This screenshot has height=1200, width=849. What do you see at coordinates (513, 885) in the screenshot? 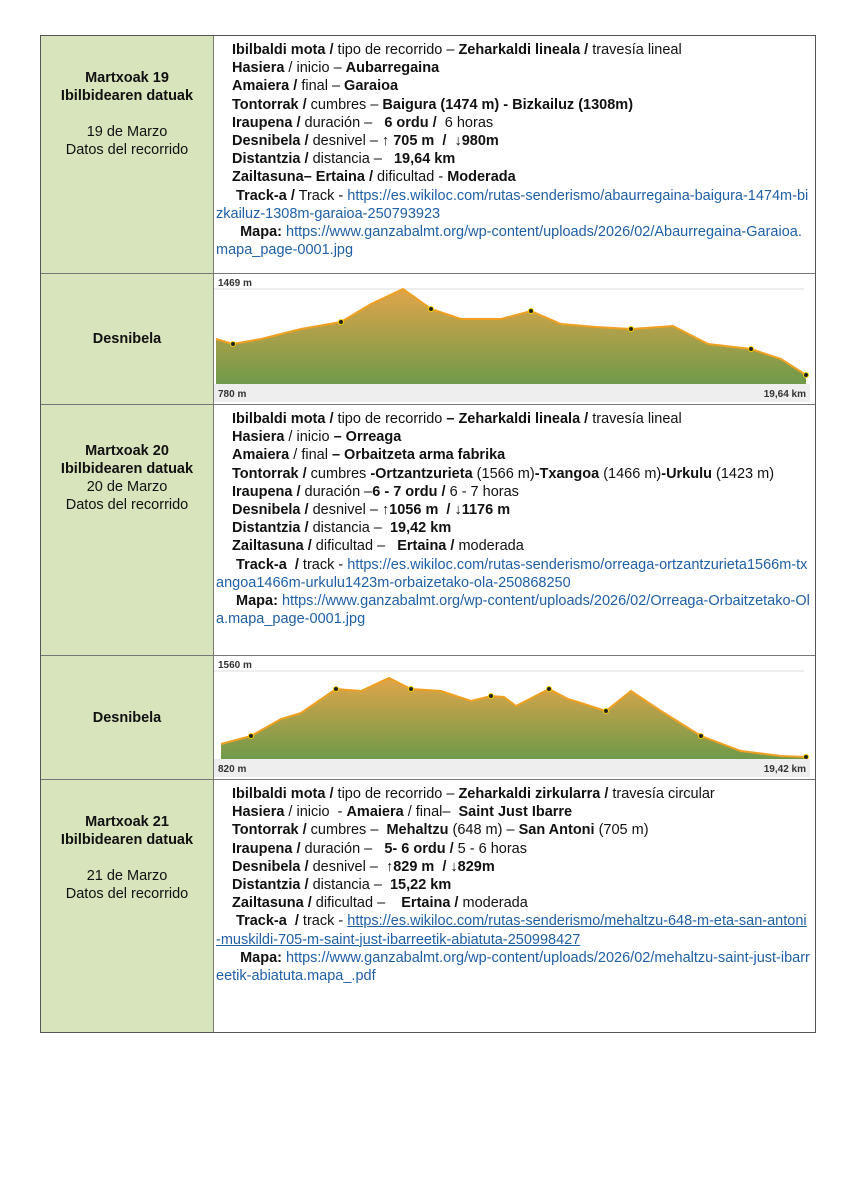
I see `detail-line: Distantzia / distancia – 15,22 km` at bounding box center [513, 885].